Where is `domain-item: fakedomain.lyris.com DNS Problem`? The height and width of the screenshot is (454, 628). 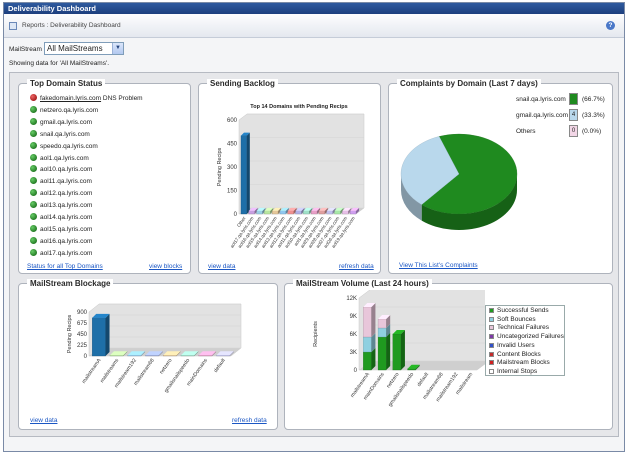 domain-item: fakedomain.lyris.com DNS Problem is located at coordinates (86, 99).